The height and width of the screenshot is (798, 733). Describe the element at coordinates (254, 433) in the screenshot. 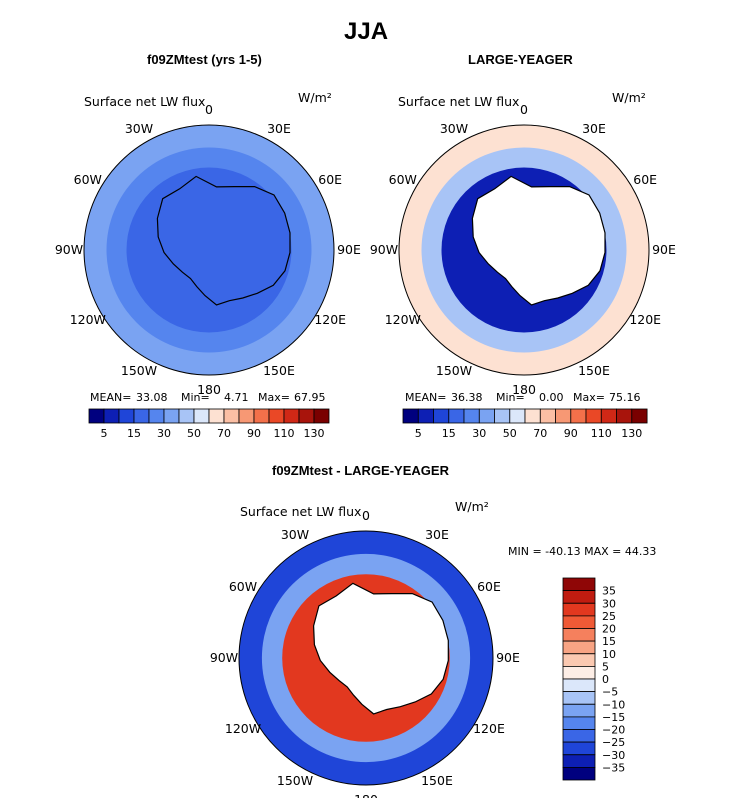

I see `colorbar1-tick: 90` at that location.